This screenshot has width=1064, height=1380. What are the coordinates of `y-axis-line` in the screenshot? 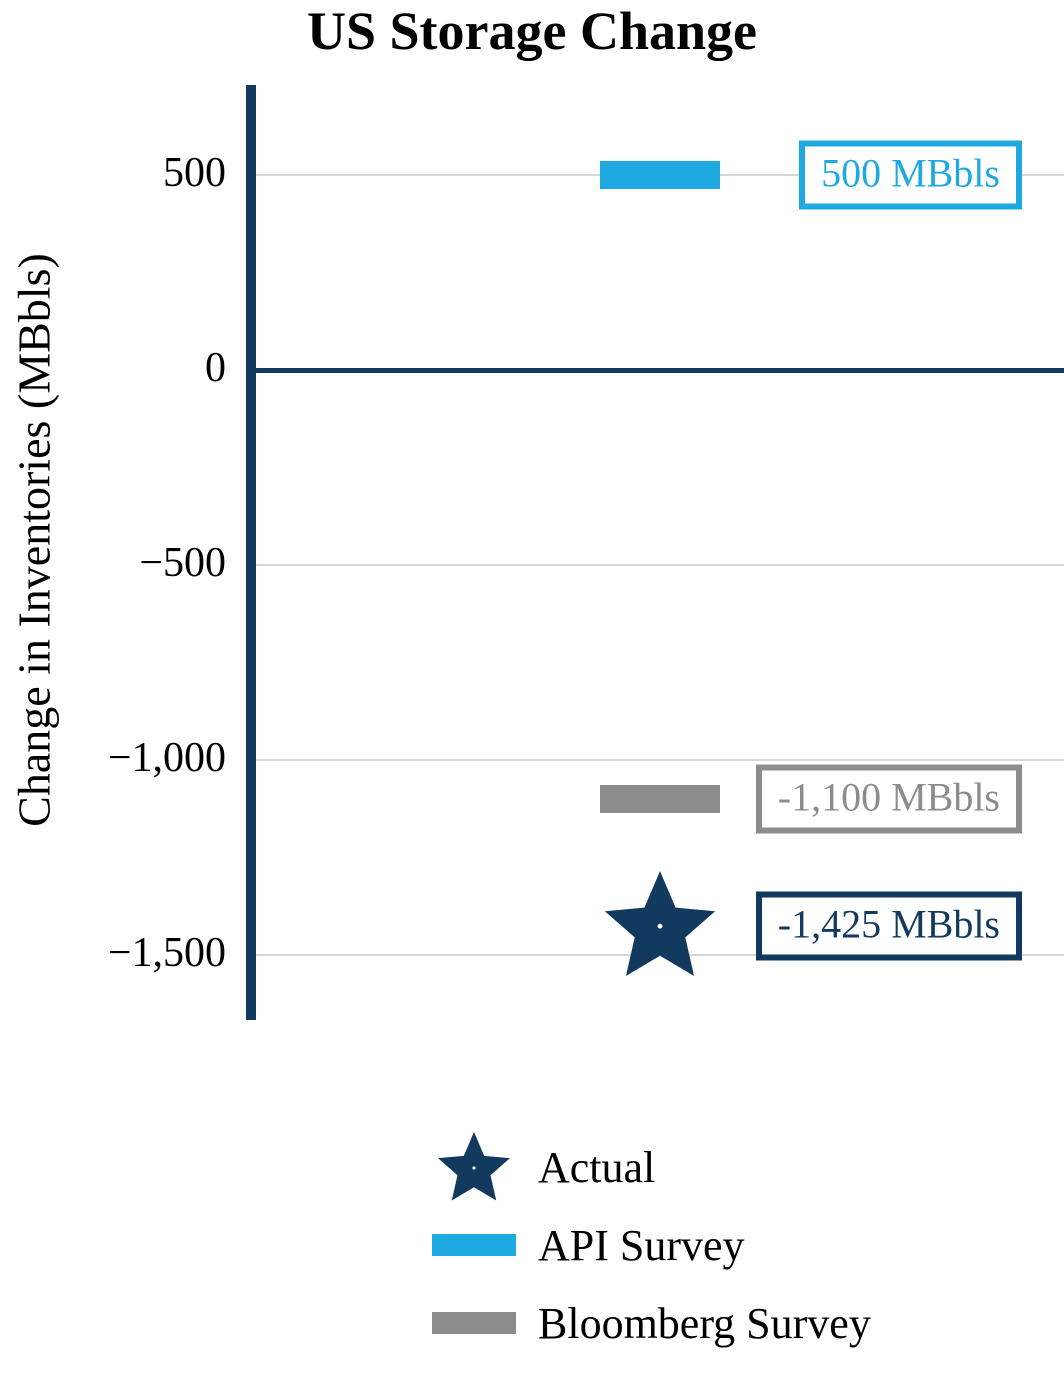 It's located at (251, 552).